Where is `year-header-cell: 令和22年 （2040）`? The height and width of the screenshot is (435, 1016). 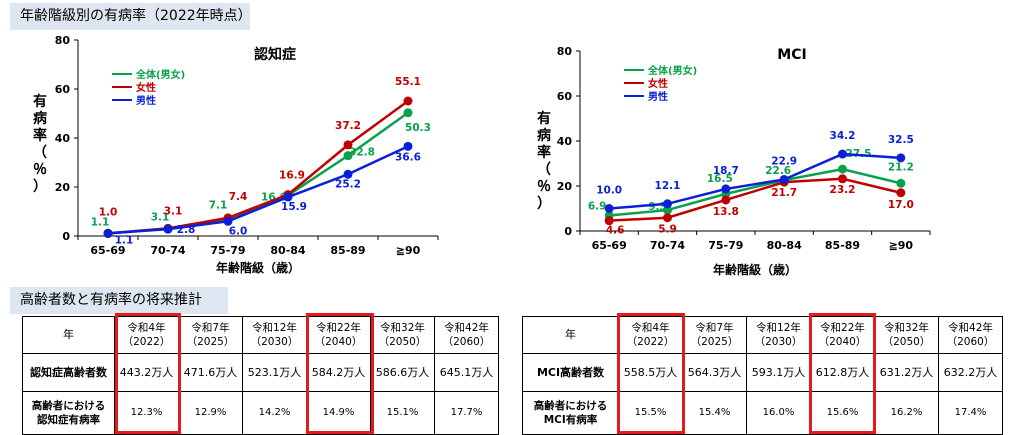
year-header-cell: 令和22年 （2040） is located at coordinates (338, 335).